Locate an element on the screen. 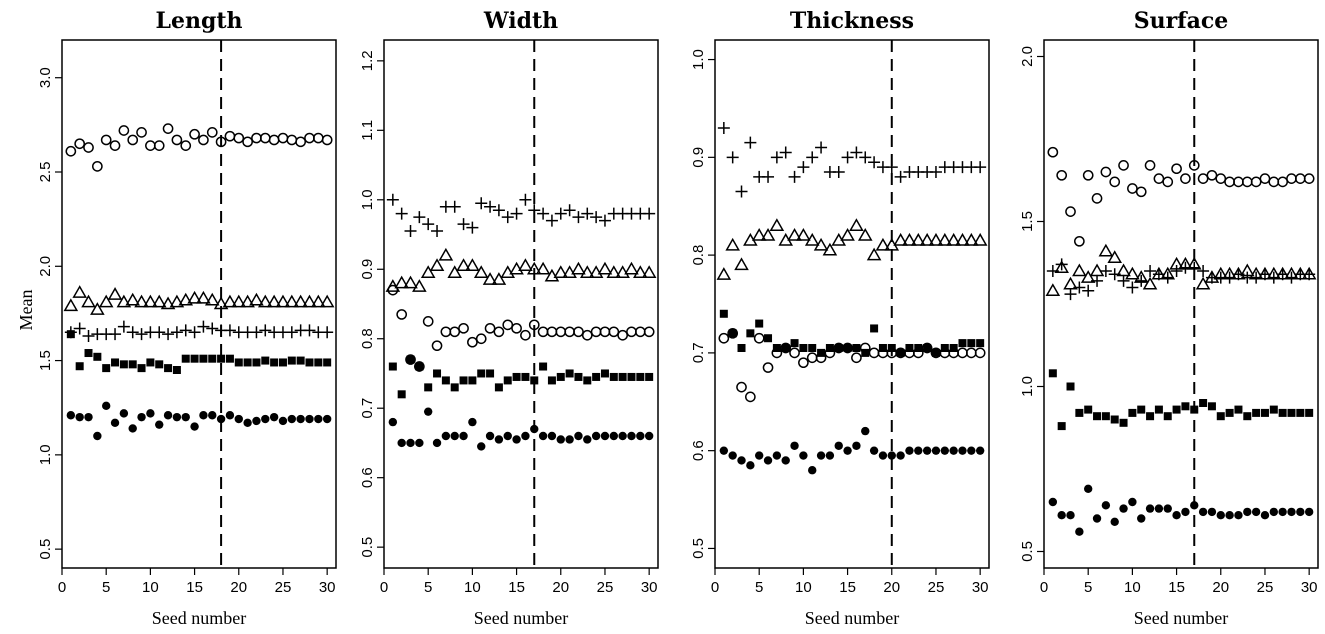 The width and height of the screenshot is (1325, 634). y-tick-label: 0.8 is located at coordinates (698, 255).